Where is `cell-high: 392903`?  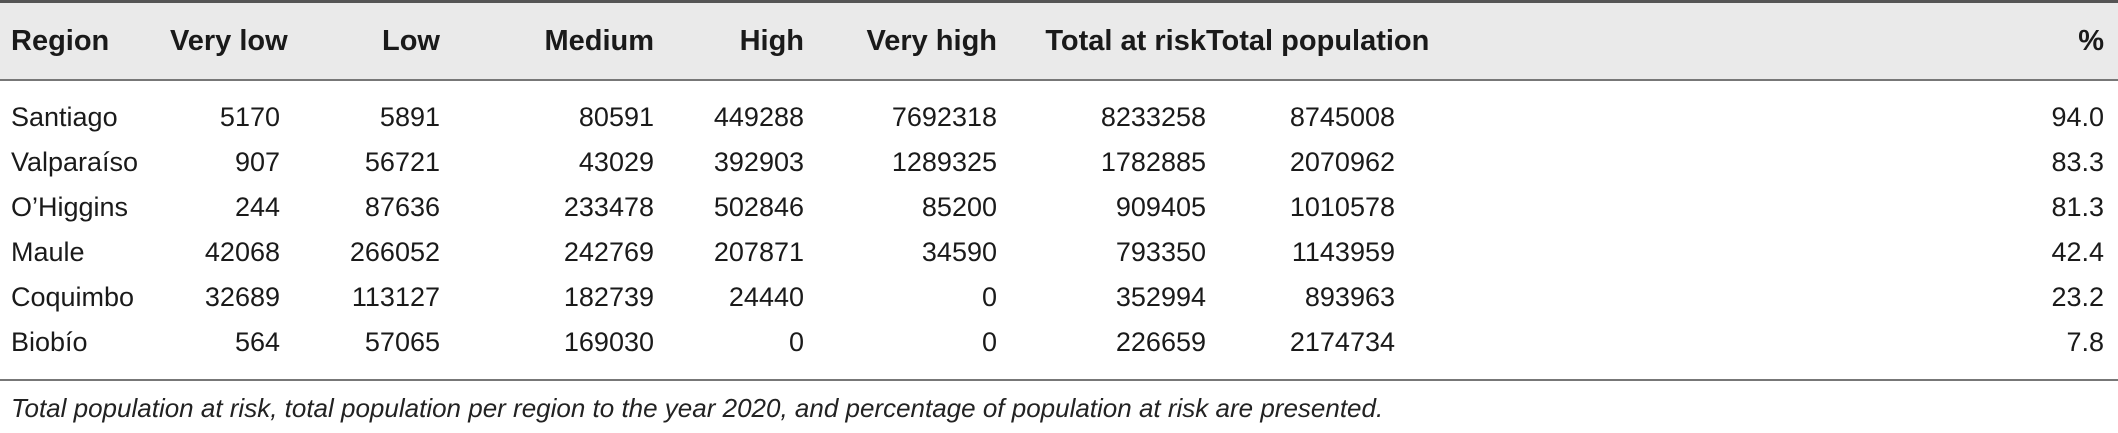 cell-high: 392903 is located at coordinates (758, 162).